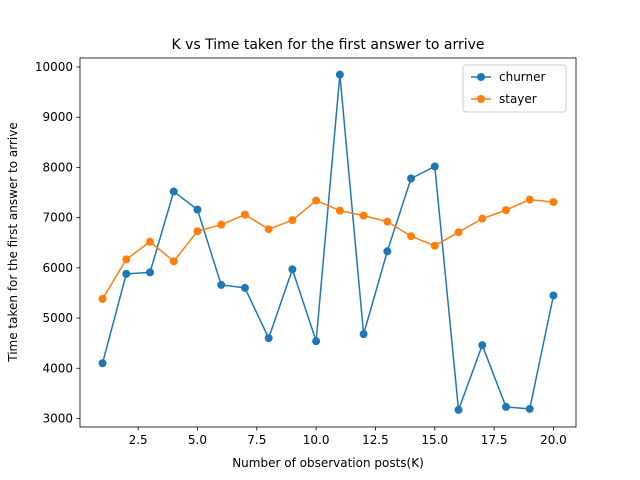  Describe the element at coordinates (494, 440) in the screenshot. I see `x-tick-label: 17.5` at that location.